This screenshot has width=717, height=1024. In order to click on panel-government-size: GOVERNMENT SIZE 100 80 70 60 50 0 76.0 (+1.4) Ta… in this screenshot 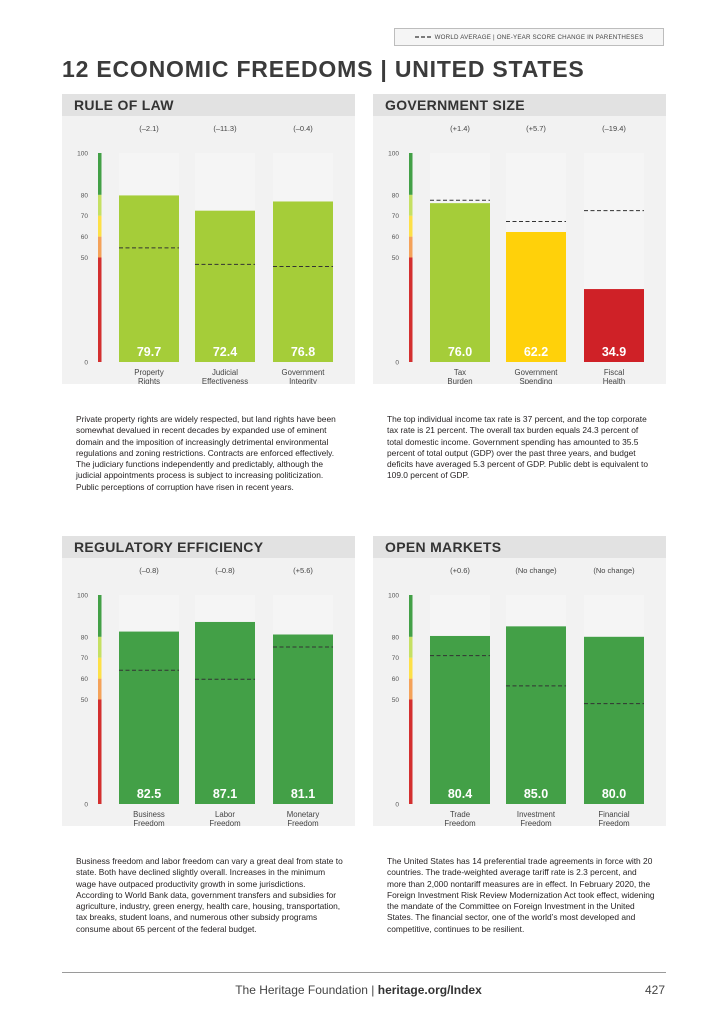, I will do `click(519, 239)`.